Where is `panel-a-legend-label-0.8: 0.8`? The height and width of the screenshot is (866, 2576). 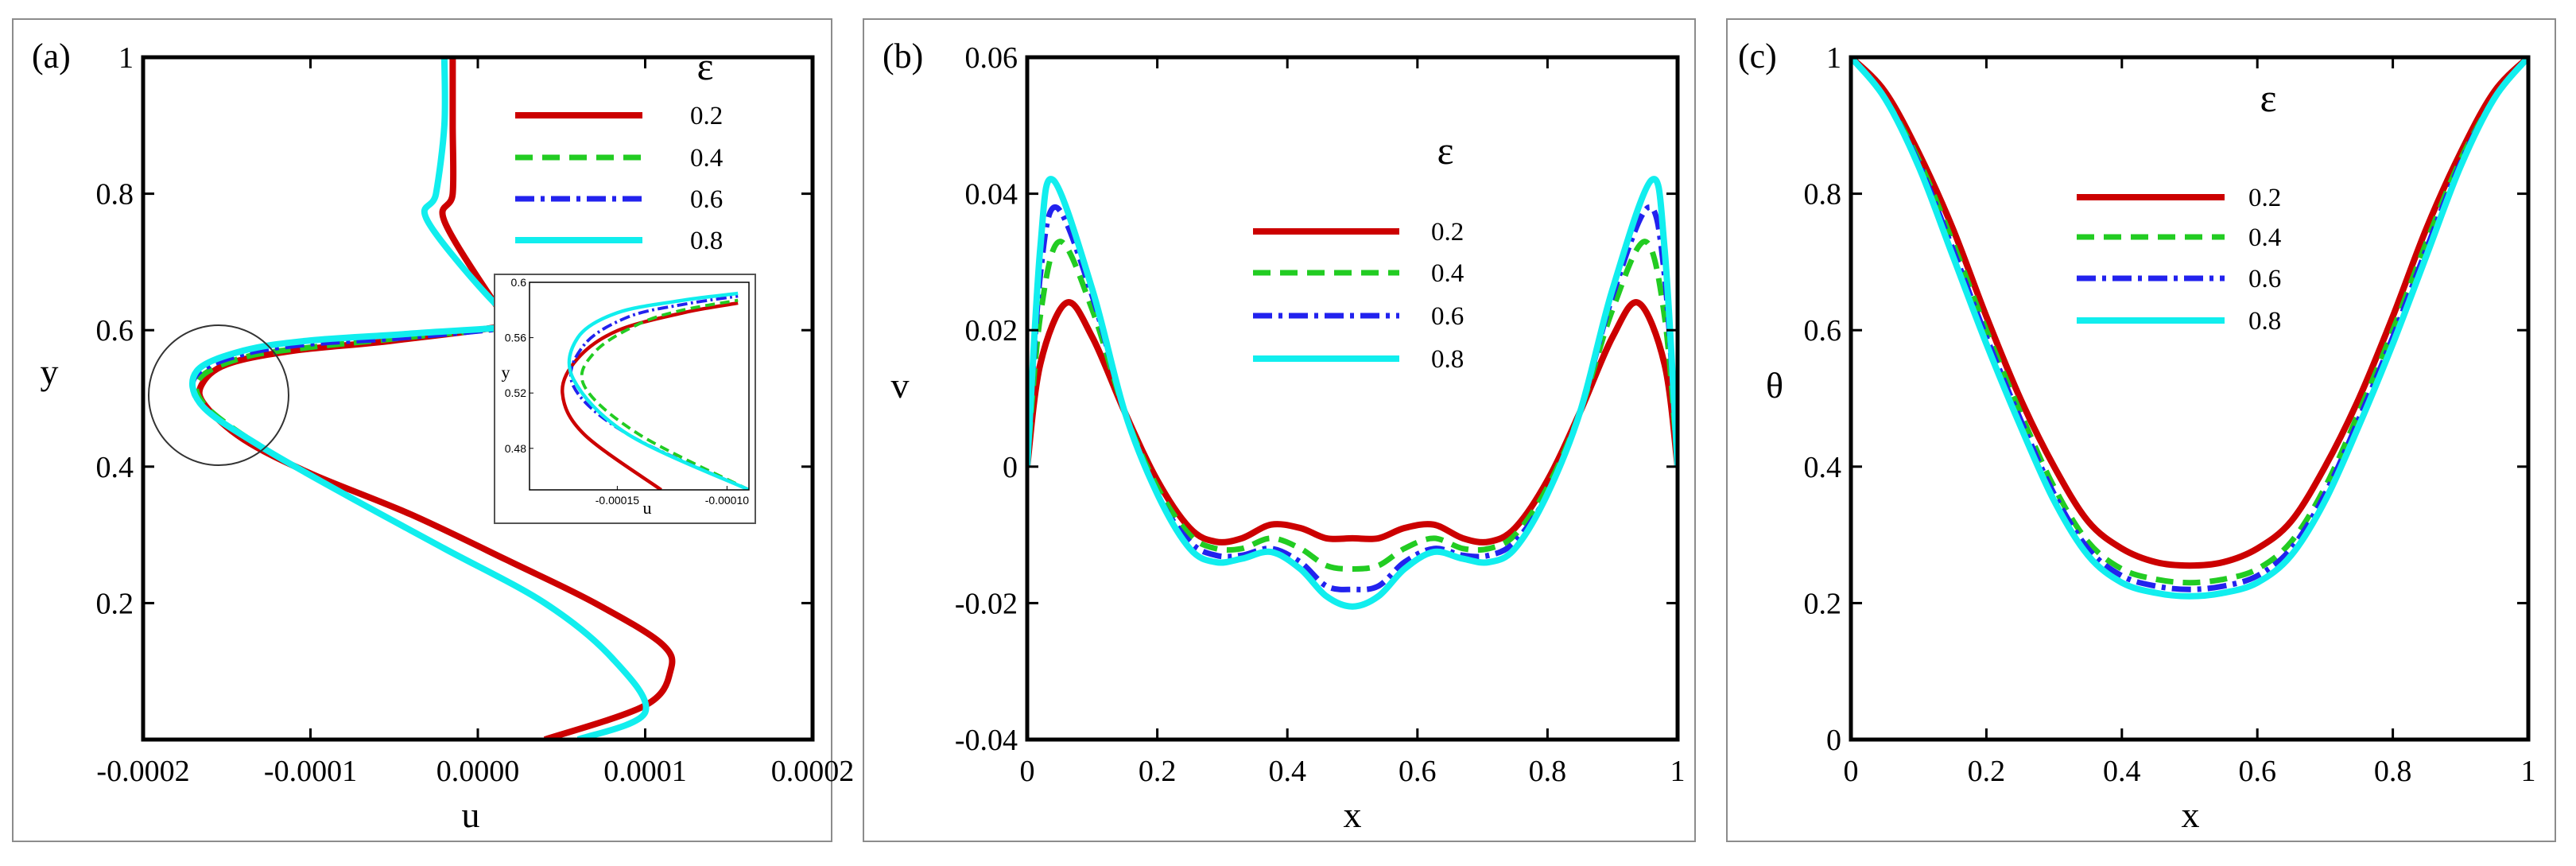
panel-a-legend-label-0.8: 0.8 is located at coordinates (707, 241).